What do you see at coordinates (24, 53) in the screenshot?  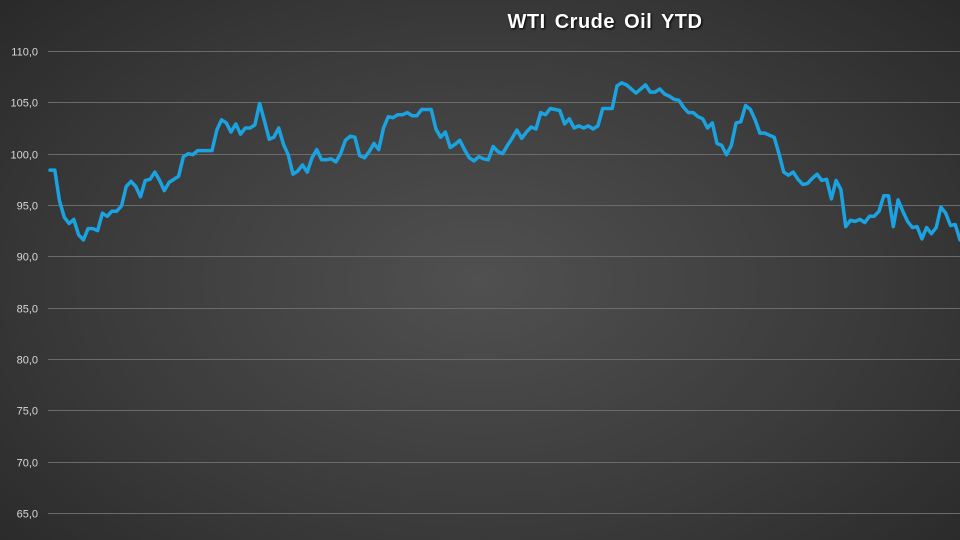 I see `y-tick-label: 110,0` at bounding box center [24, 53].